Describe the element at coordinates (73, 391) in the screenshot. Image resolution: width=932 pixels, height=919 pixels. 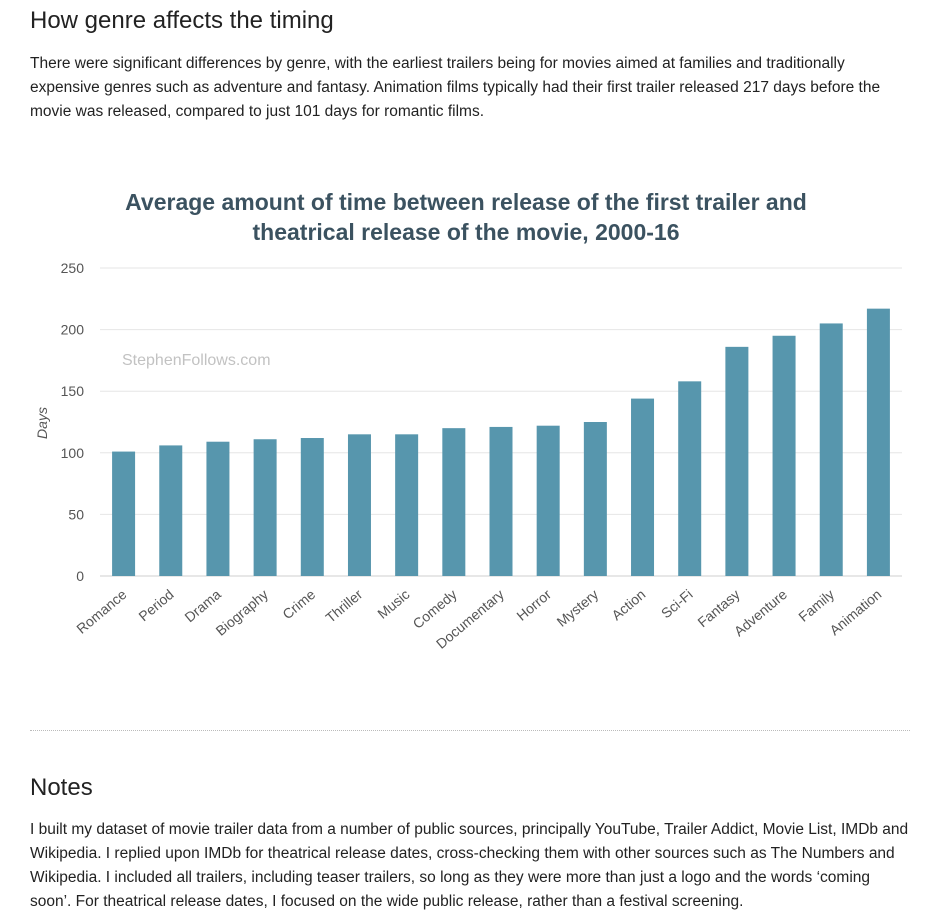
I see `y-tick-label: 150` at that location.